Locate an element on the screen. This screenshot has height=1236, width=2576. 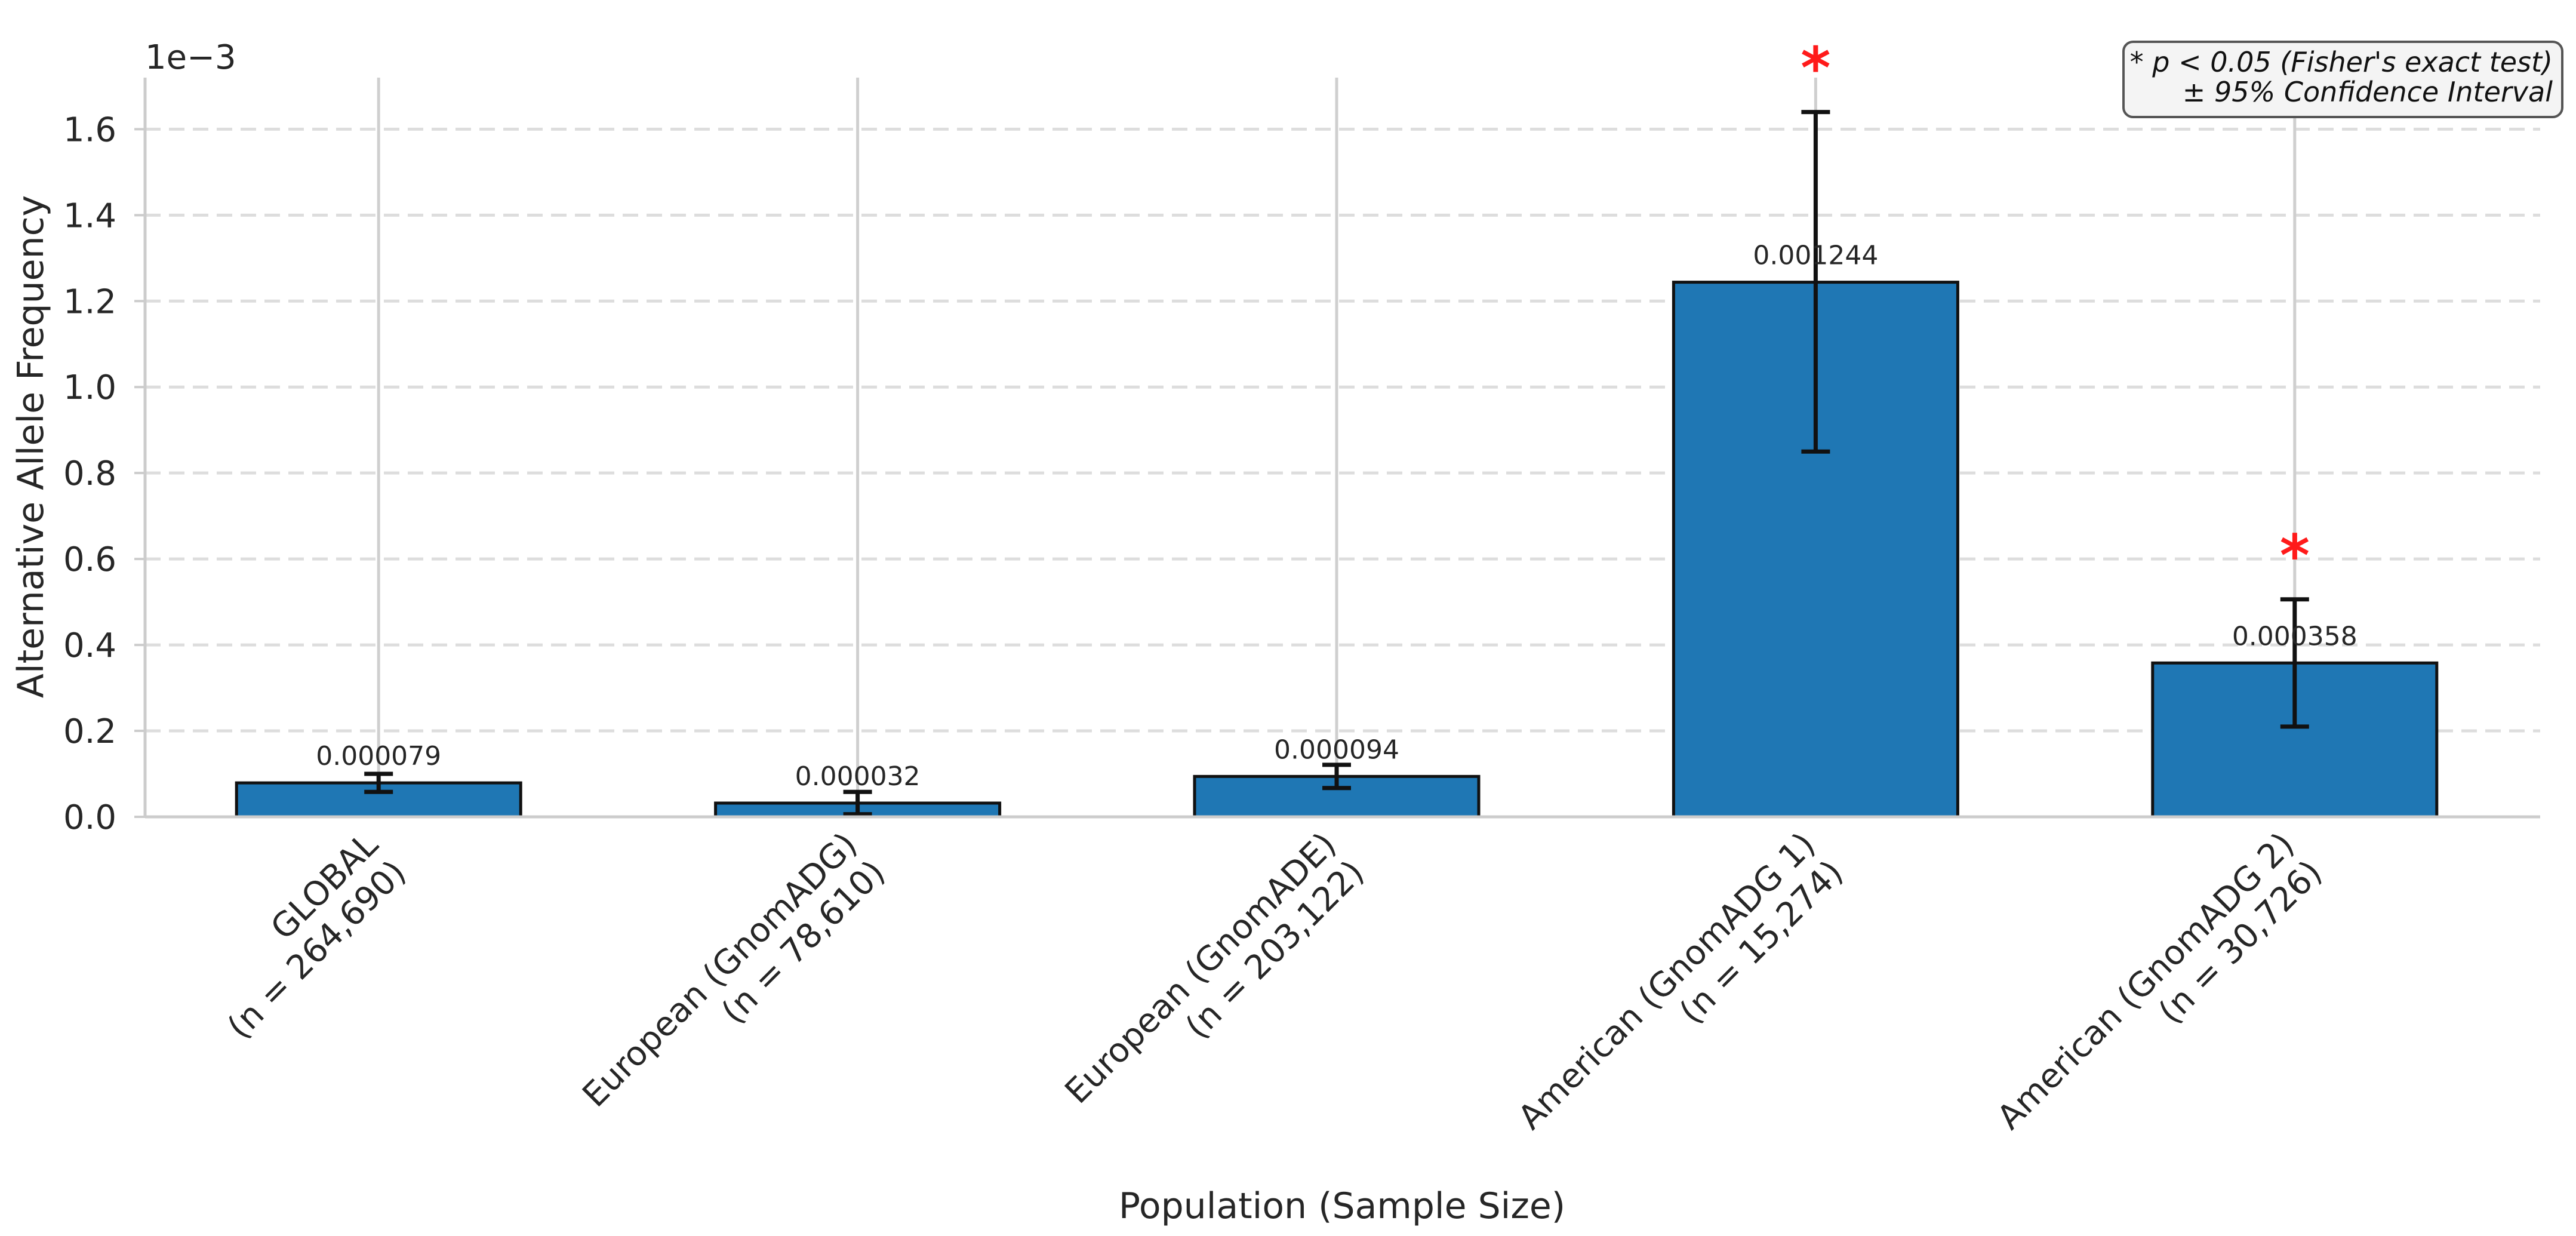
data-label: 0.000032 is located at coordinates (858, 777).